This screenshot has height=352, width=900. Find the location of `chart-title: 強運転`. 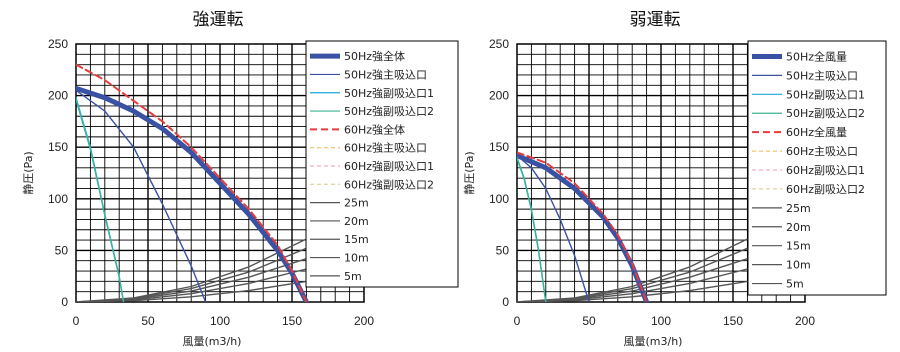

chart-title: 強運転 is located at coordinates (218, 20).